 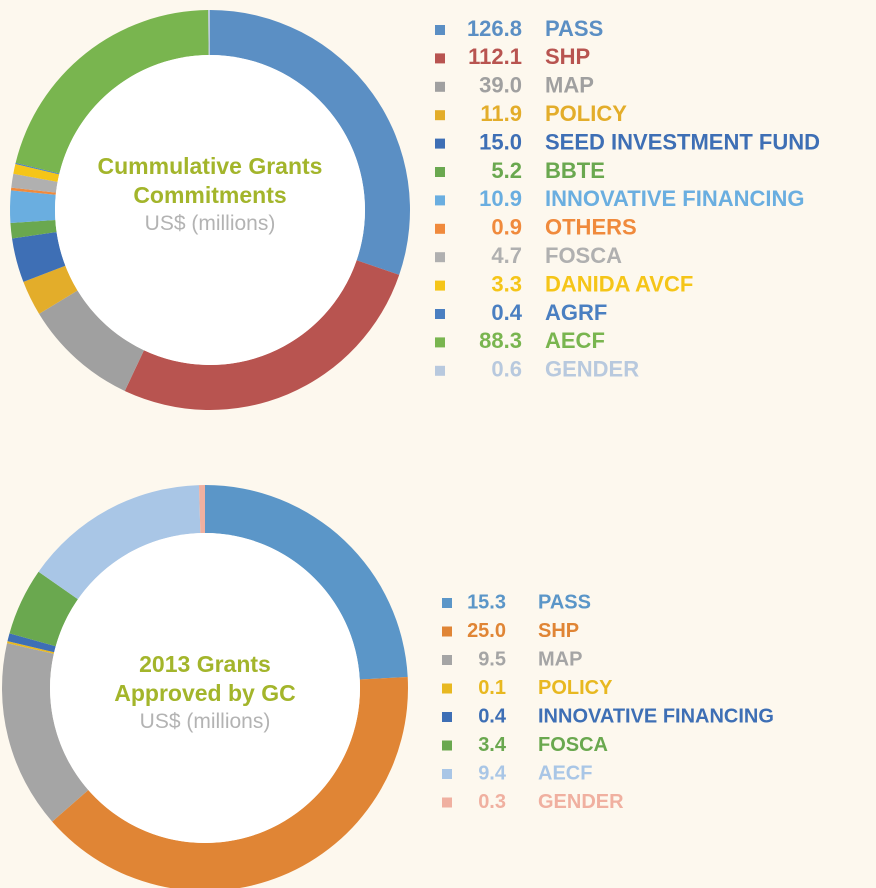 I want to click on legend-value: 15.3, so click(x=486, y=602).